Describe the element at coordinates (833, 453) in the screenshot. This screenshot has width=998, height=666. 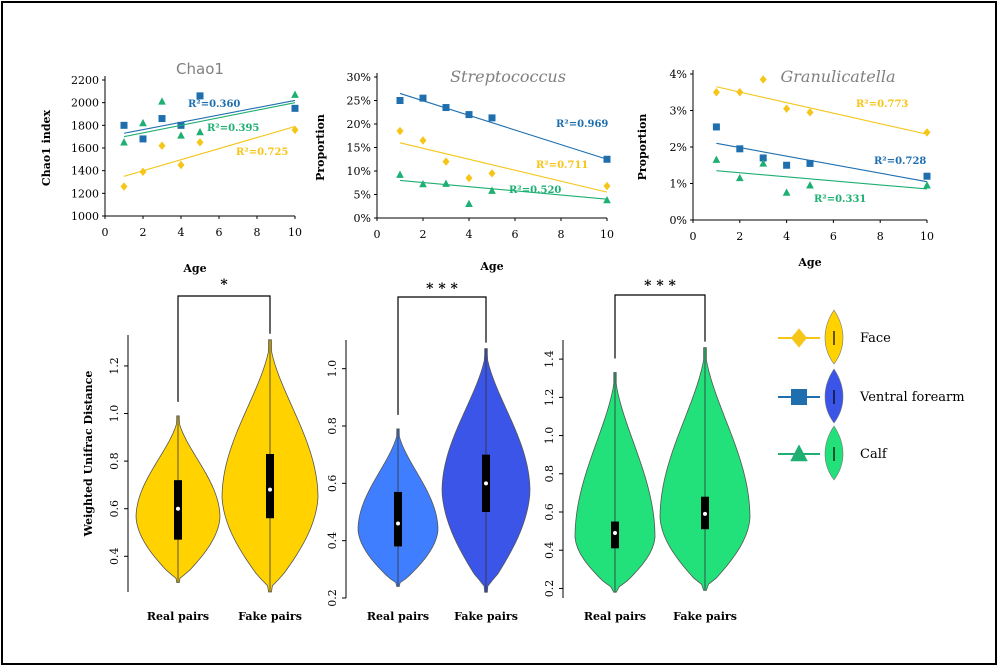
I see `legend-item-triangle: Calf` at that location.